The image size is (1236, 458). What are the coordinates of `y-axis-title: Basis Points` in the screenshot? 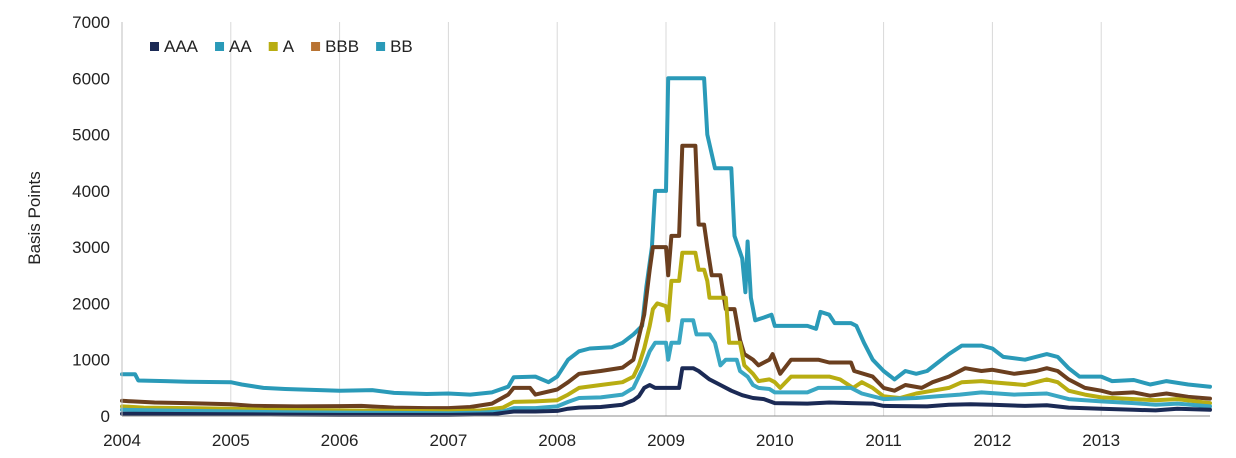 It's located at (34, 218).